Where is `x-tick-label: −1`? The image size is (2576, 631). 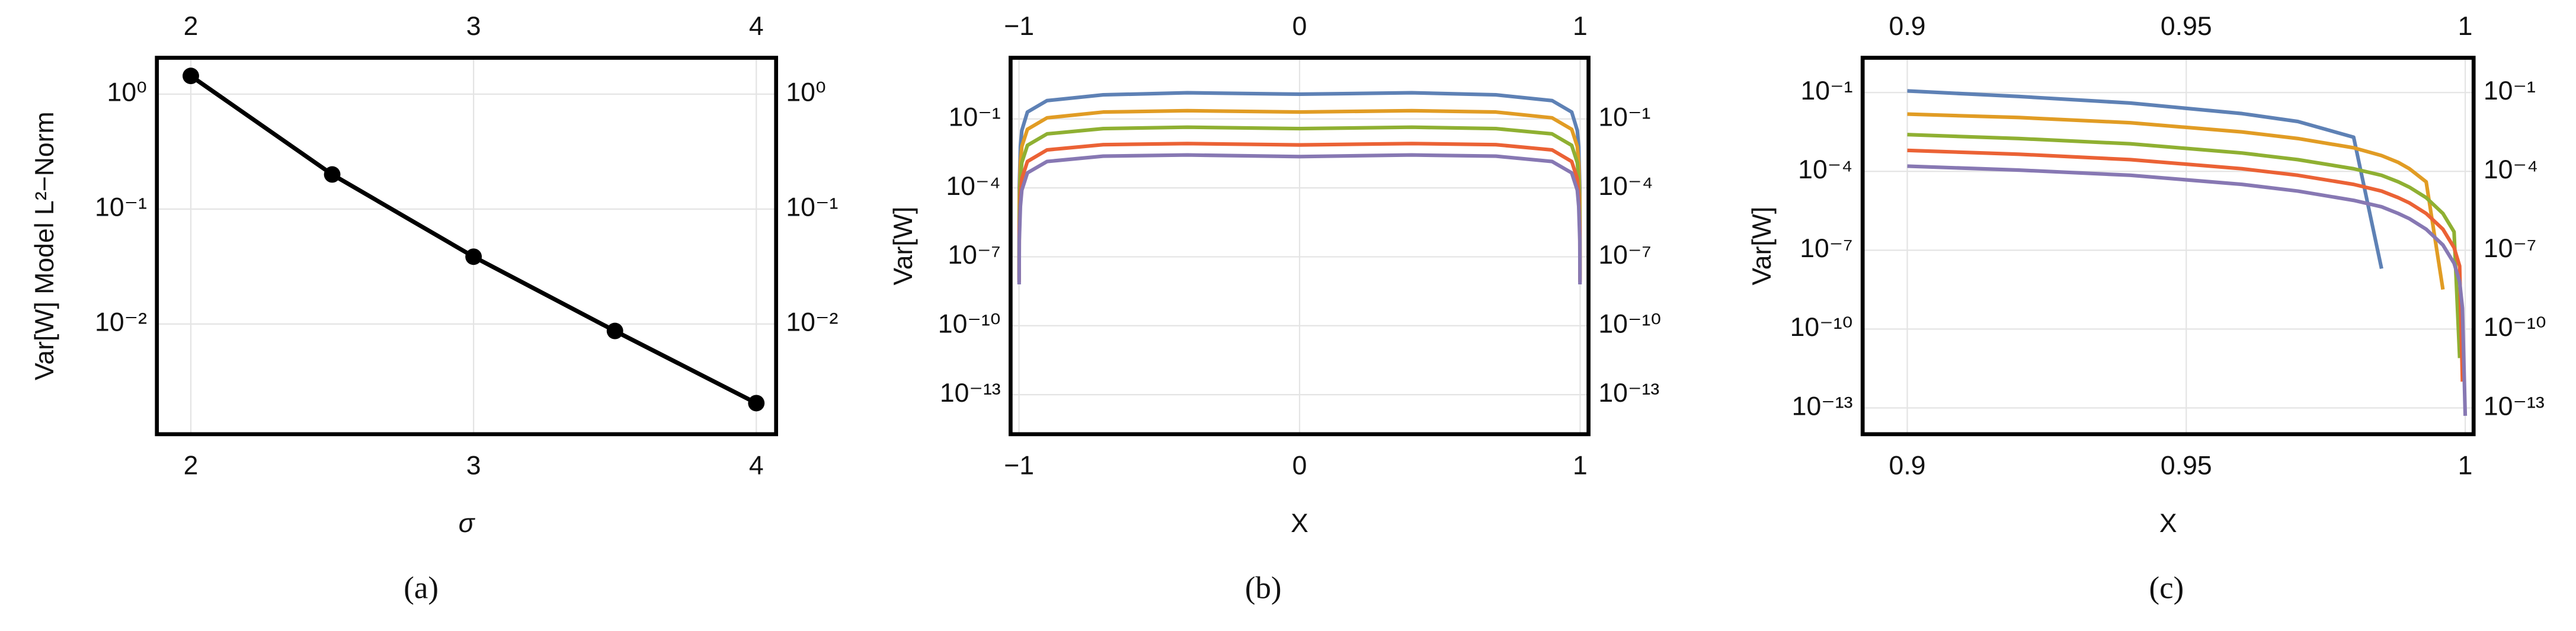
x-tick-label: −1 is located at coordinates (1019, 466).